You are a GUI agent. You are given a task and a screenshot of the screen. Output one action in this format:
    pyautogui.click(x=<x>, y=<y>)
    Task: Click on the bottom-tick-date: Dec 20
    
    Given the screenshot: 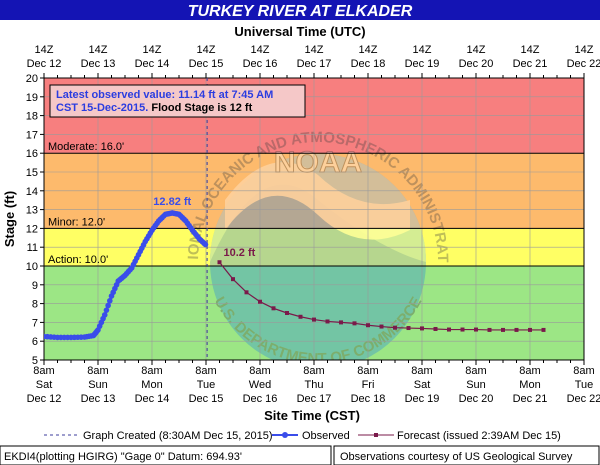 What is the action you would take?
    pyautogui.click(x=476, y=399)
    